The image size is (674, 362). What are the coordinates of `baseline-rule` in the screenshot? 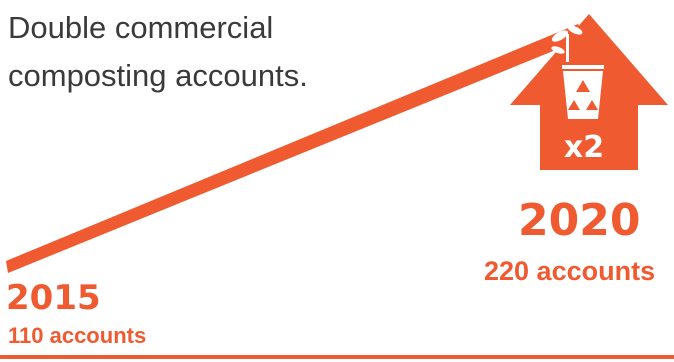 It's located at (337, 357).